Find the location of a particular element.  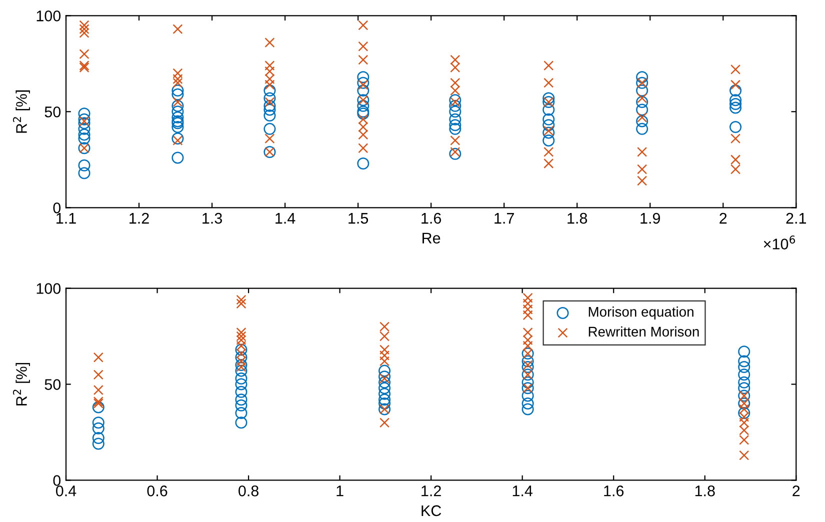

x-tick-label: 0.8 is located at coordinates (248, 491).